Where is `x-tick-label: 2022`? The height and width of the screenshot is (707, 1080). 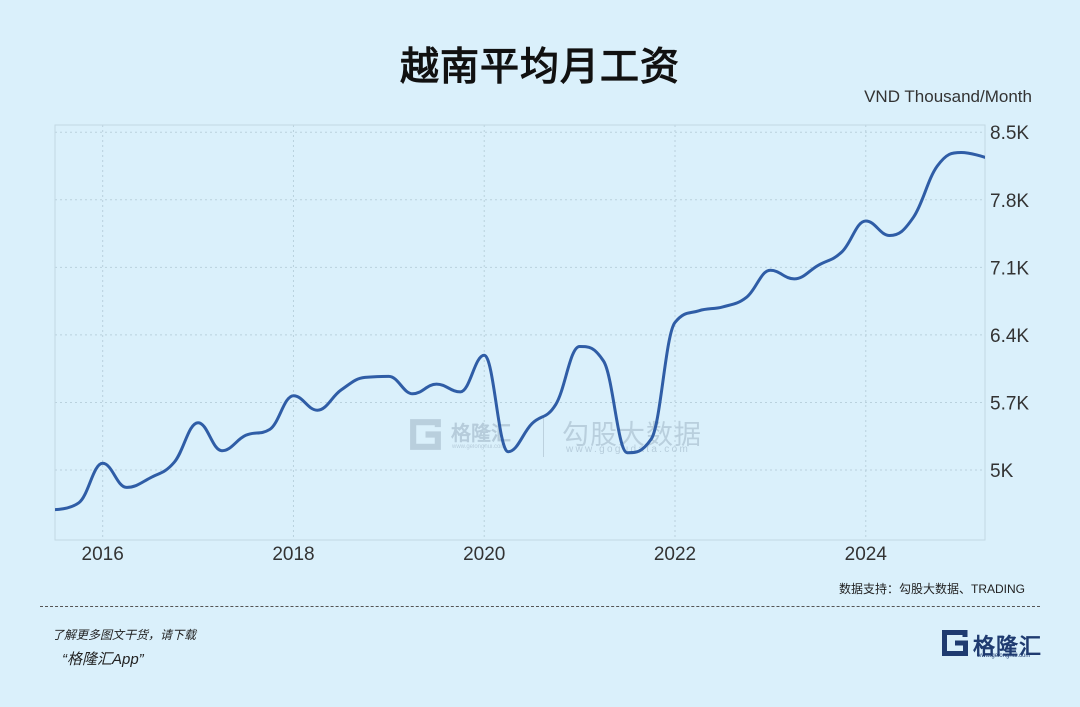
x-tick-label: 2022 is located at coordinates (675, 554).